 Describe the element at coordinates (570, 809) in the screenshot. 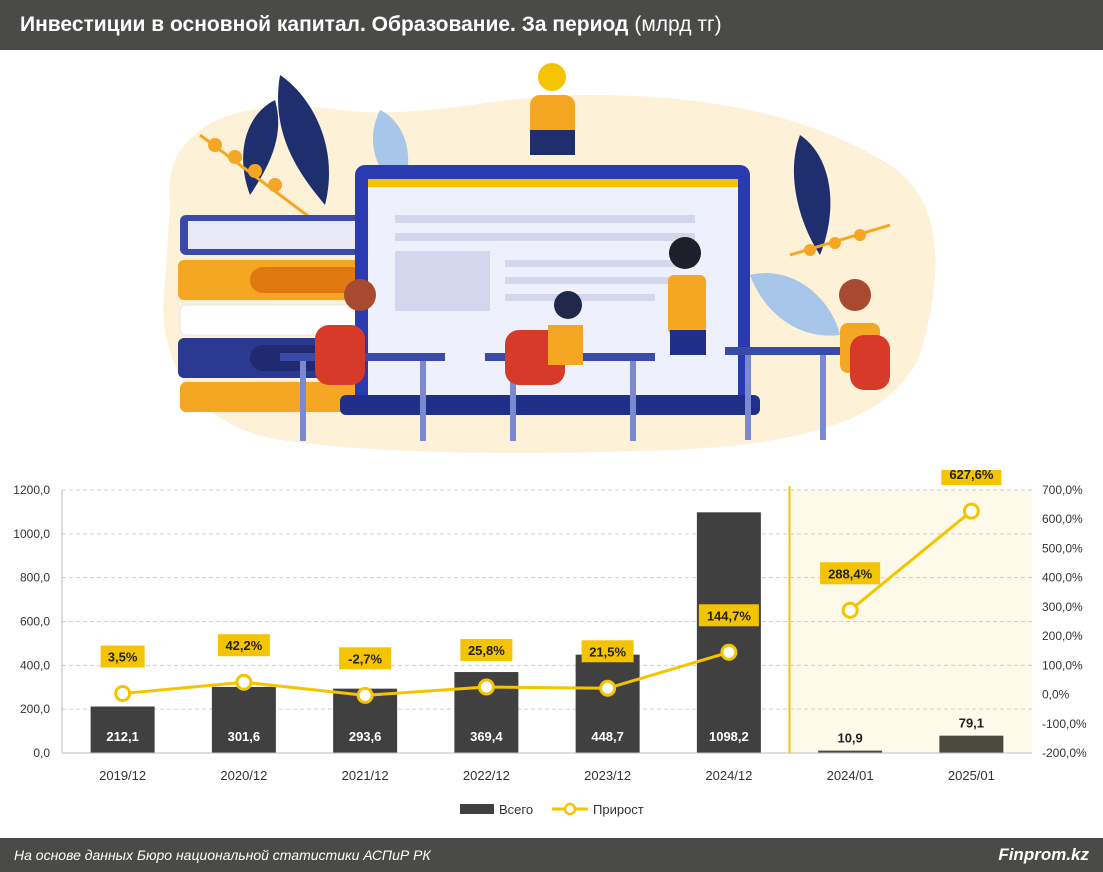

I see `legend-line-marker` at that location.